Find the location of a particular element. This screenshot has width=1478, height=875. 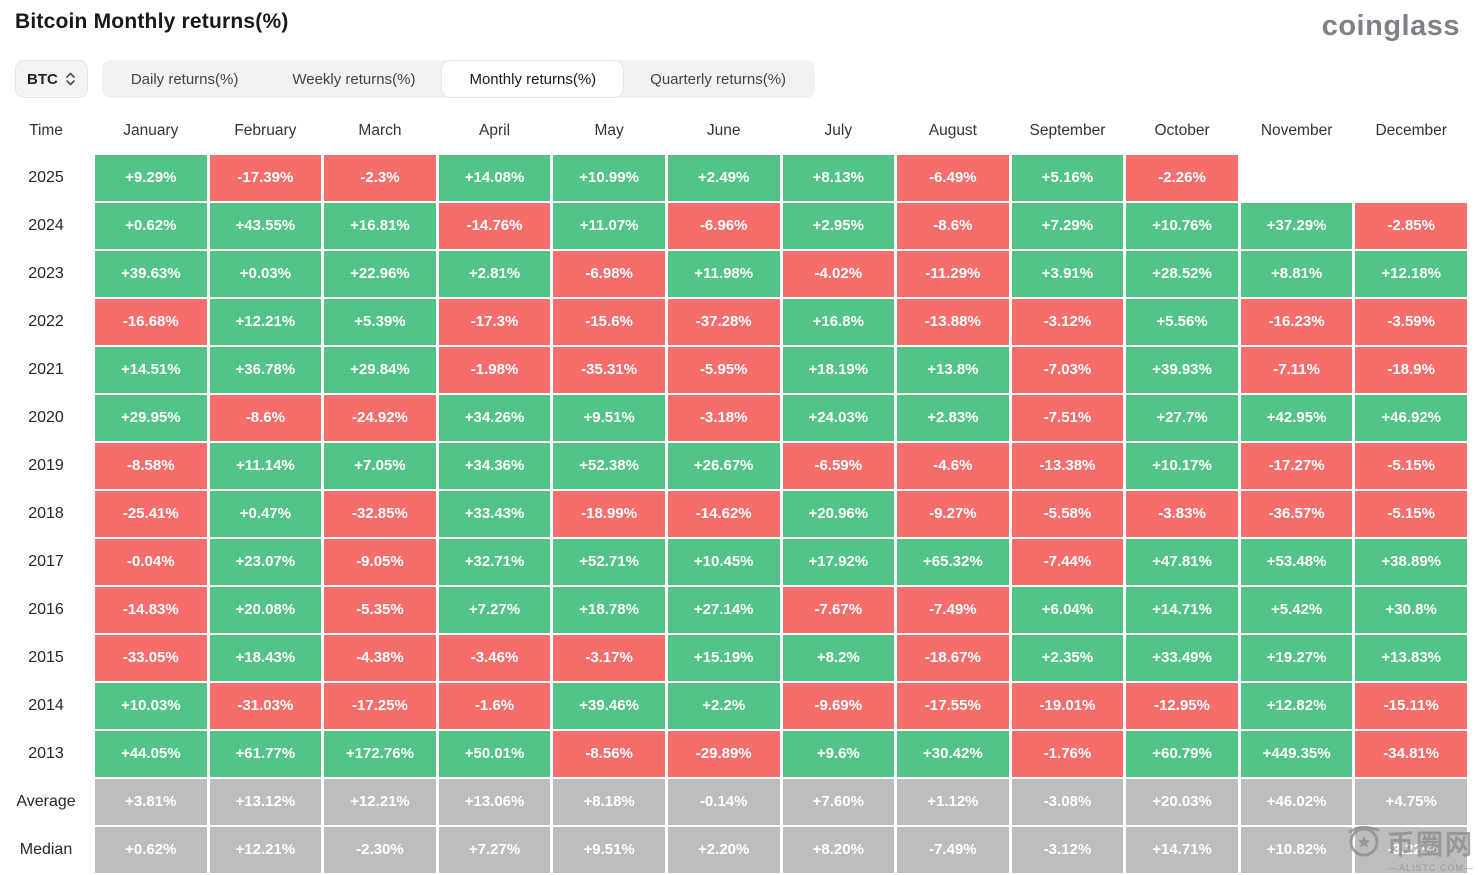

return-cell: +3.91% is located at coordinates (1067, 274).